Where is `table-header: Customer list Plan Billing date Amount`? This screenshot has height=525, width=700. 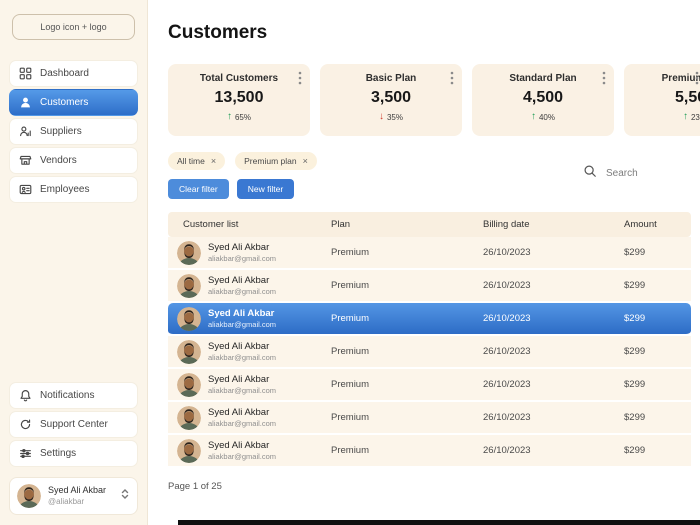
table-header: Customer list Plan Billing date Amount is located at coordinates (429, 224).